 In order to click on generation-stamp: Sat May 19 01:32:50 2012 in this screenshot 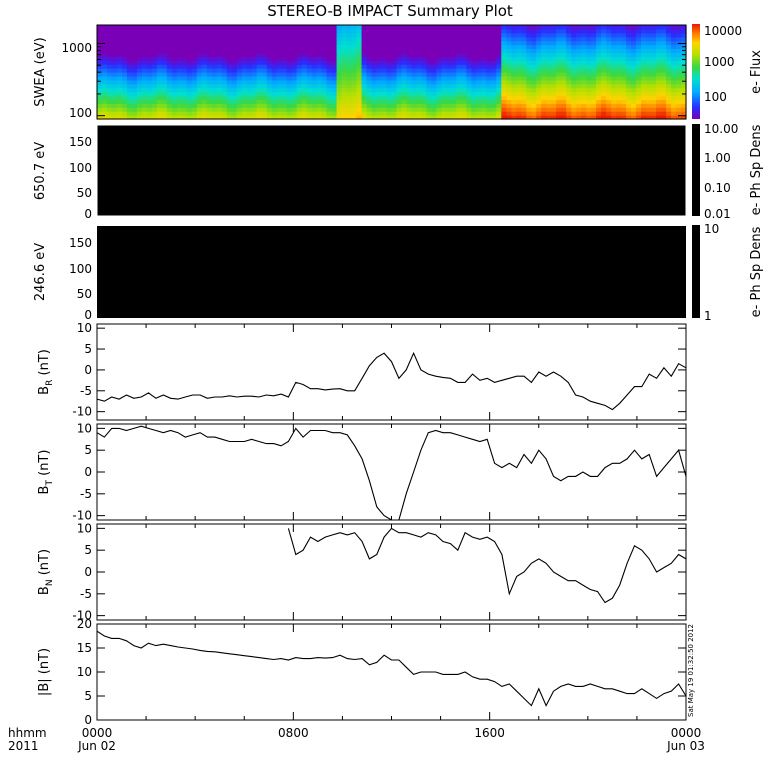, I will do `click(691, 670)`.